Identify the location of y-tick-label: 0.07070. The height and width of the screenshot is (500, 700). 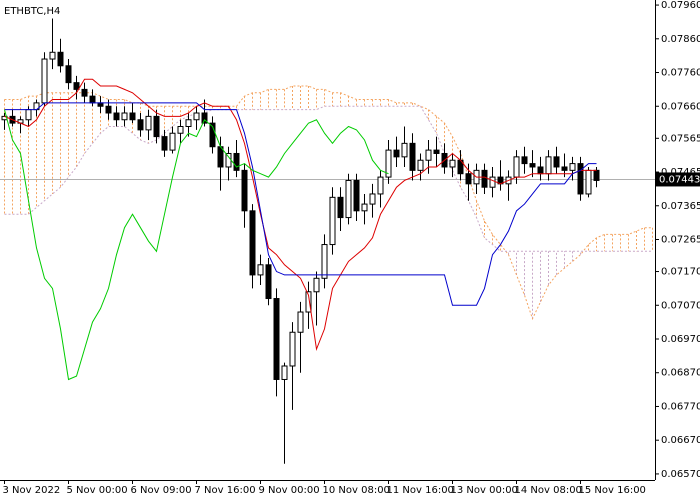
(680, 305).